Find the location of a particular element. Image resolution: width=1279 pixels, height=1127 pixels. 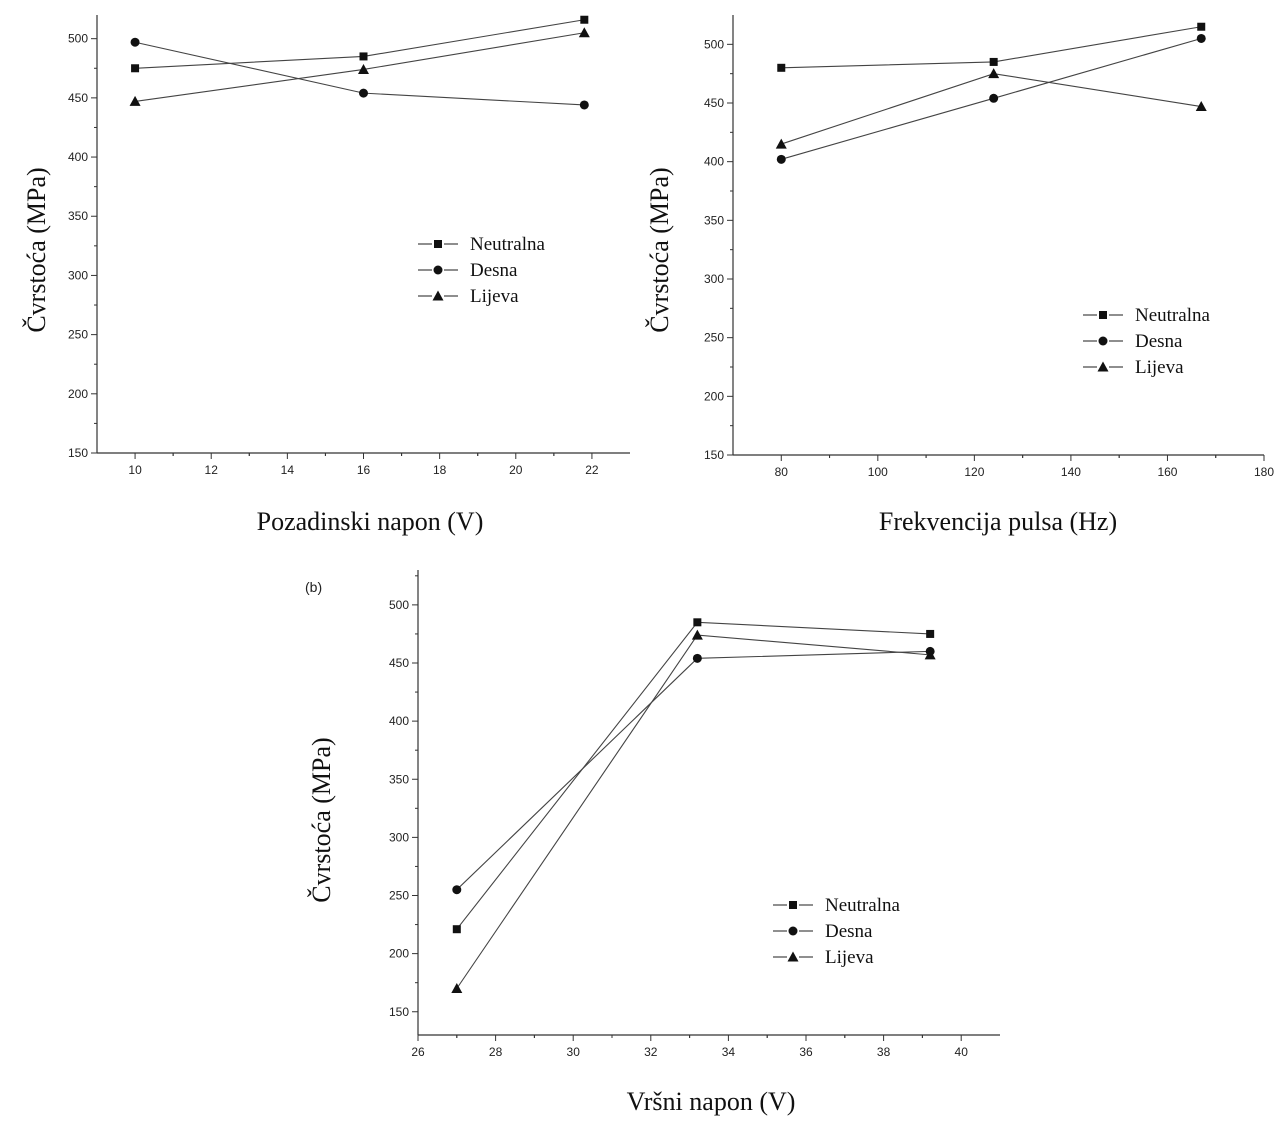

series-line-neutralna is located at coordinates (693, 775).